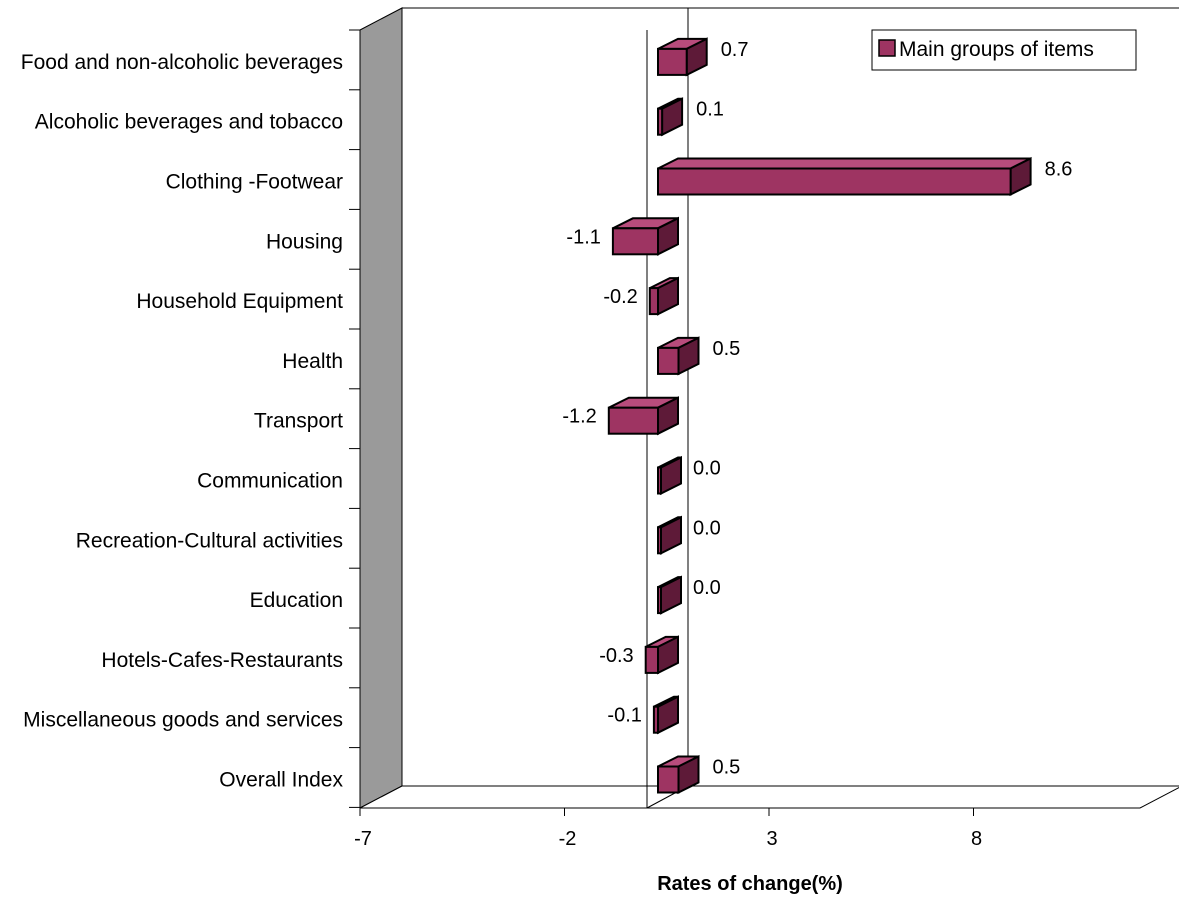  What do you see at coordinates (304, 241) in the screenshot?
I see `category-label: Housing` at bounding box center [304, 241].